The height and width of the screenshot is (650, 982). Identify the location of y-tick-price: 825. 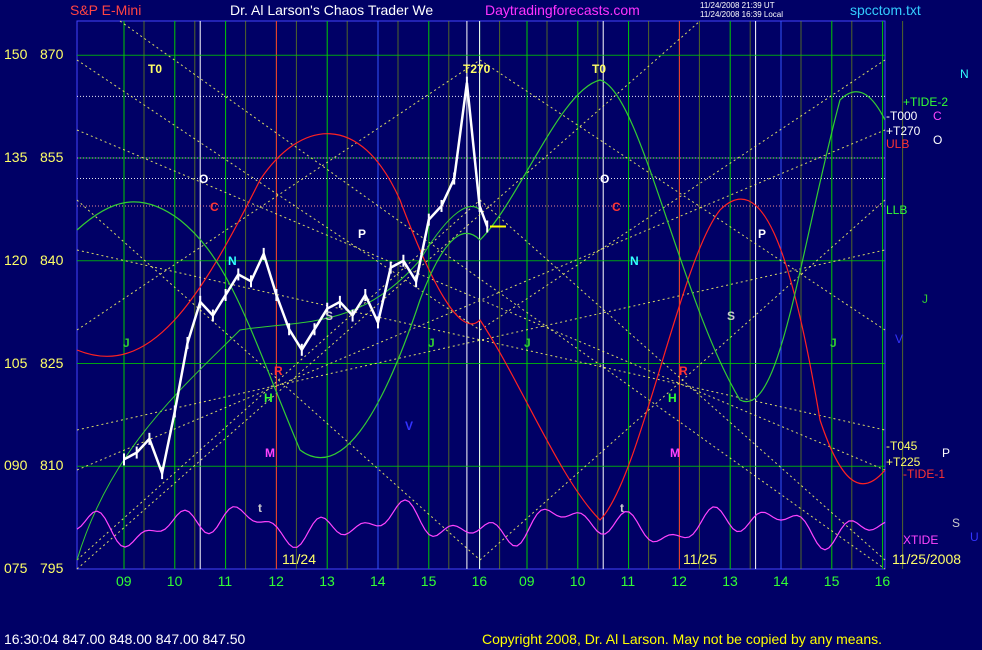
(52, 362).